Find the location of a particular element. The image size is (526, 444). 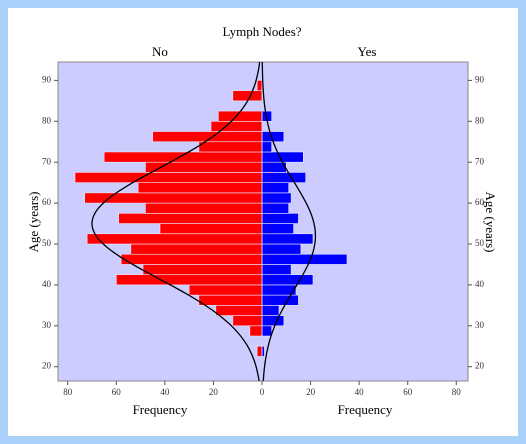

x-tick-label: 0 is located at coordinates (262, 392).